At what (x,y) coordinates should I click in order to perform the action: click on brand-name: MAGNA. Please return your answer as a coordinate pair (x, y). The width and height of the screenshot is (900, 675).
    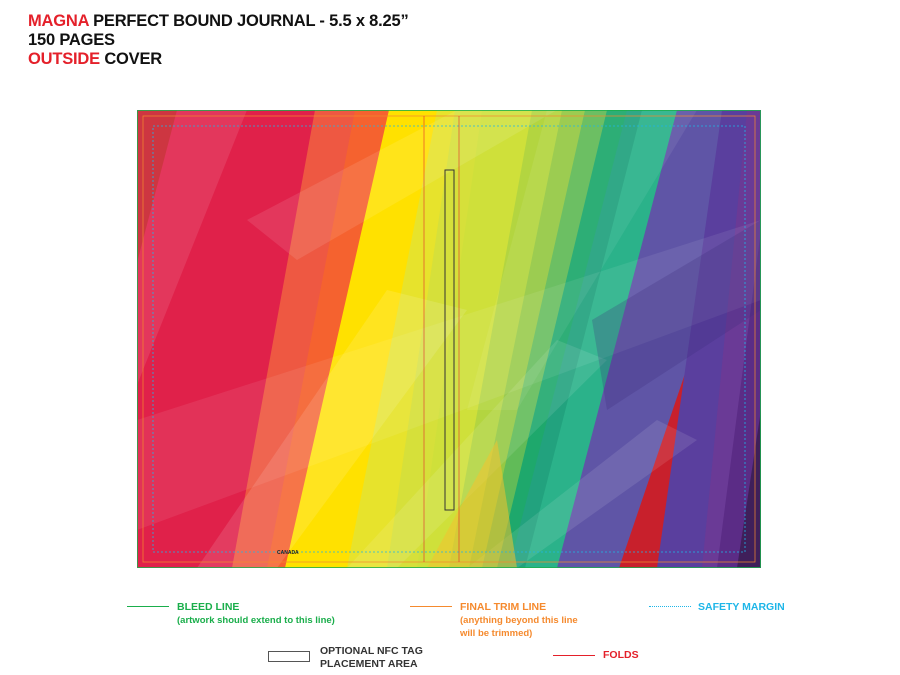
    Looking at the image, I should click on (58, 21).